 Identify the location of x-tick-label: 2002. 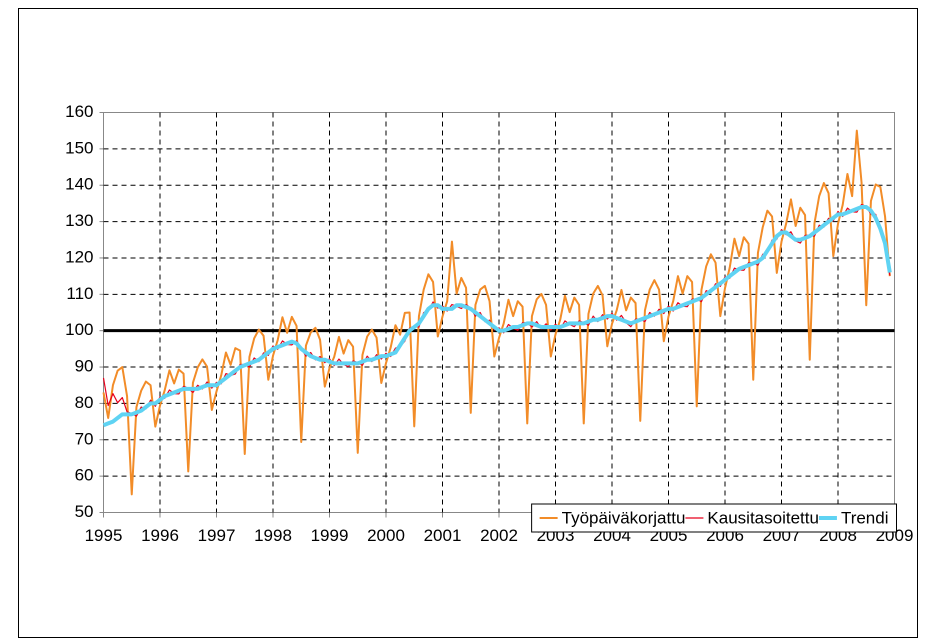
(499, 535).